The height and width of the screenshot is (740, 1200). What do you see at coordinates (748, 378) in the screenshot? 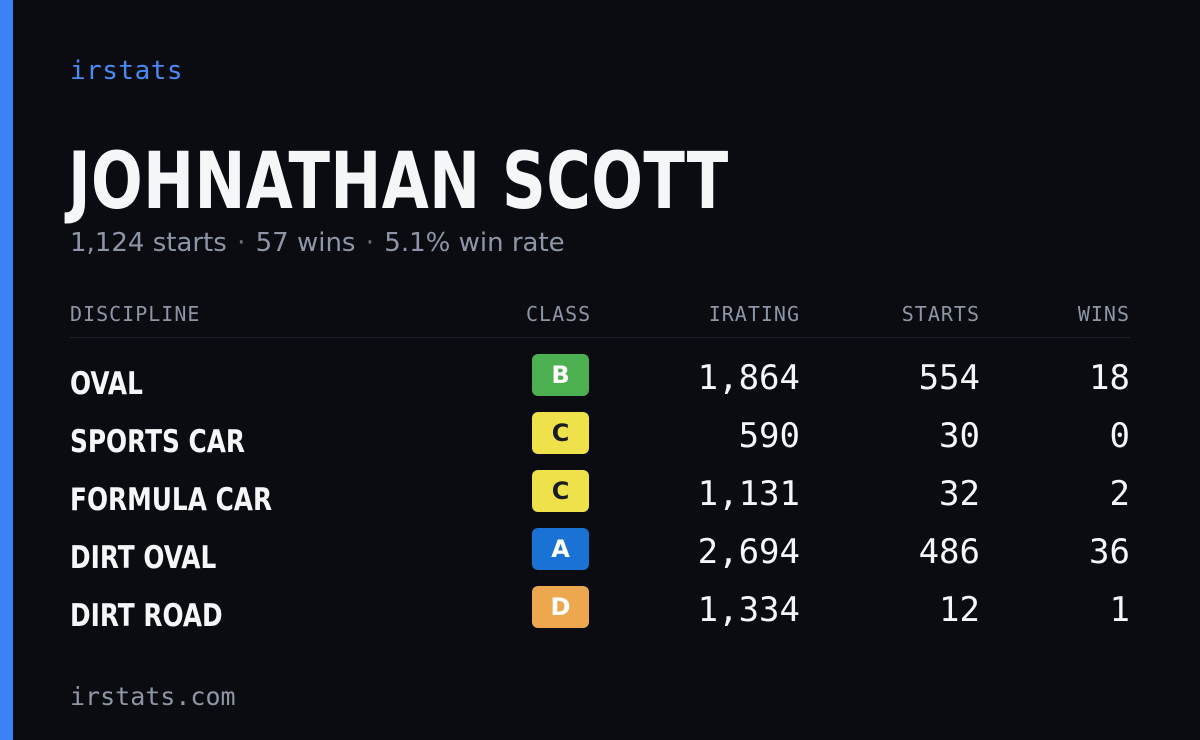
I see `irating-value: 1,864` at bounding box center [748, 378].